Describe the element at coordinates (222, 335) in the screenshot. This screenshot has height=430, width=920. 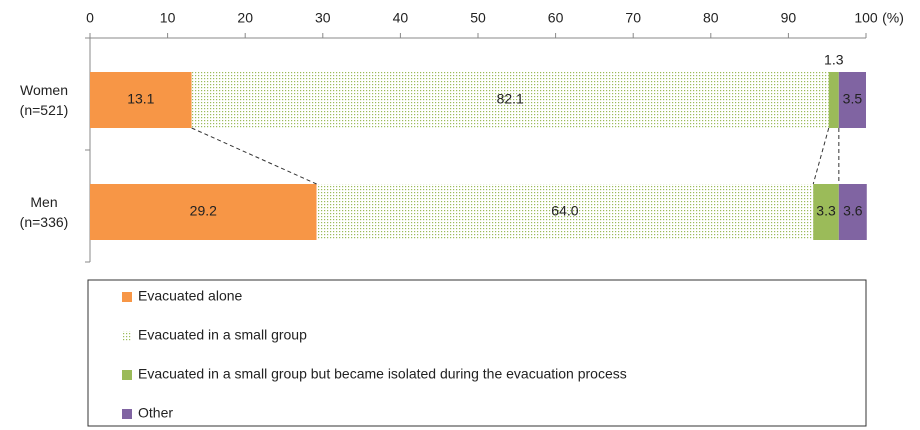
I see `legend-label: Evacuated in a small group` at that location.